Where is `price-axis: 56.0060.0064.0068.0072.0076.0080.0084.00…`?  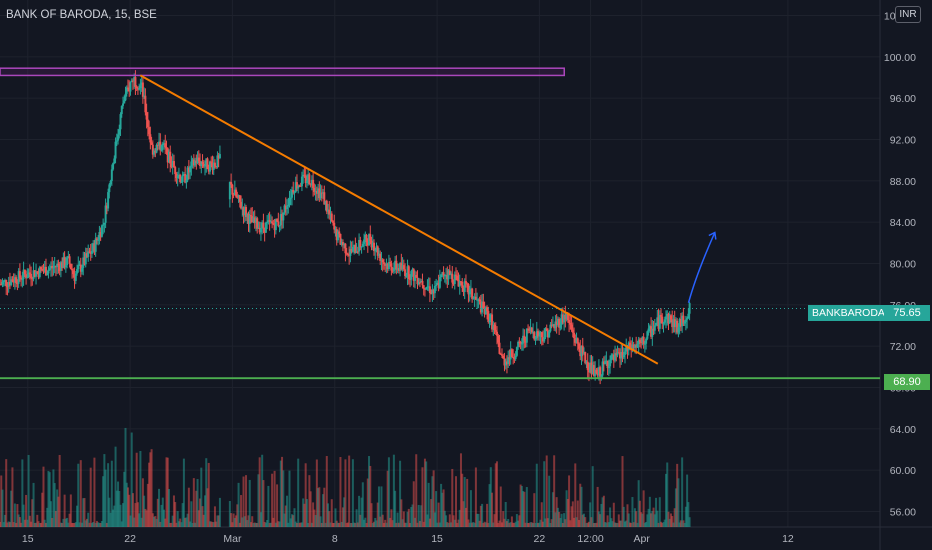
price-axis: 56.0060.0064.0068.0072.0076.0080.0084.00… is located at coordinates (900, 265).